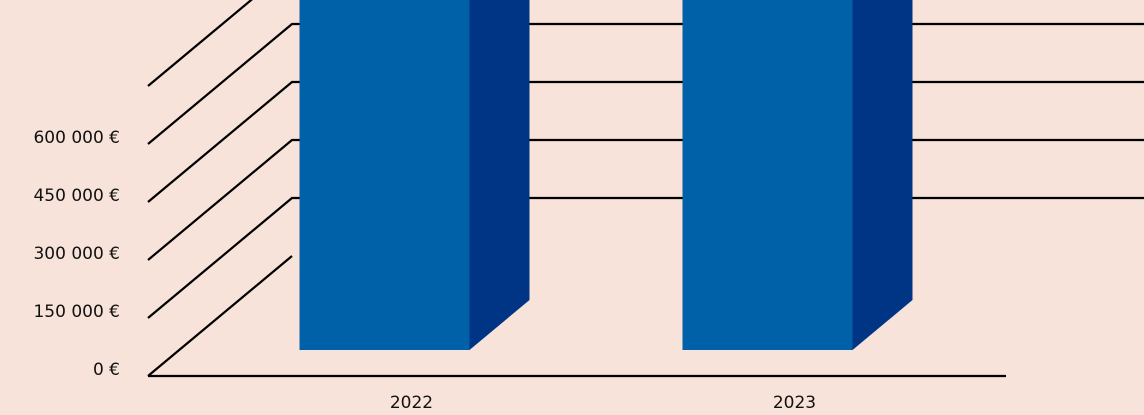 Image resolution: width=1144 pixels, height=415 pixels. Describe the element at coordinates (200, 43) in the screenshot. I see `gridline` at that location.